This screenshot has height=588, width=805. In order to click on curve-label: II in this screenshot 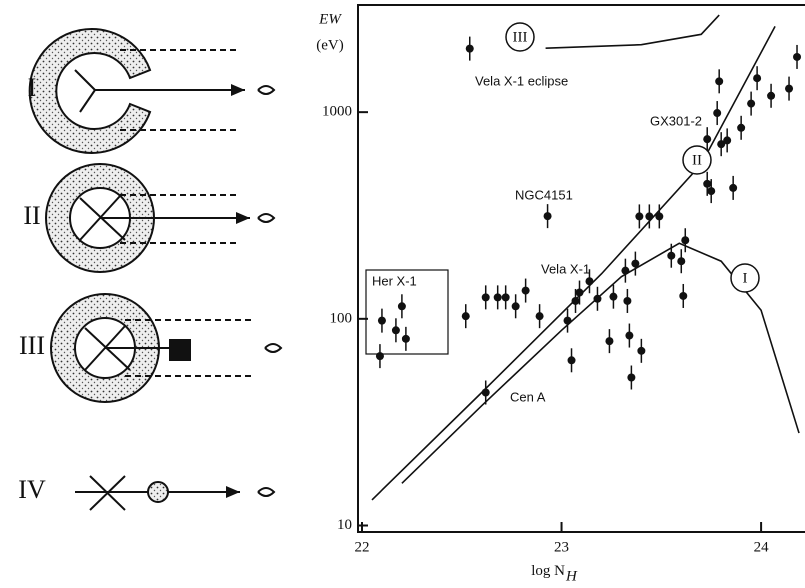, I will do `click(697, 160)`.